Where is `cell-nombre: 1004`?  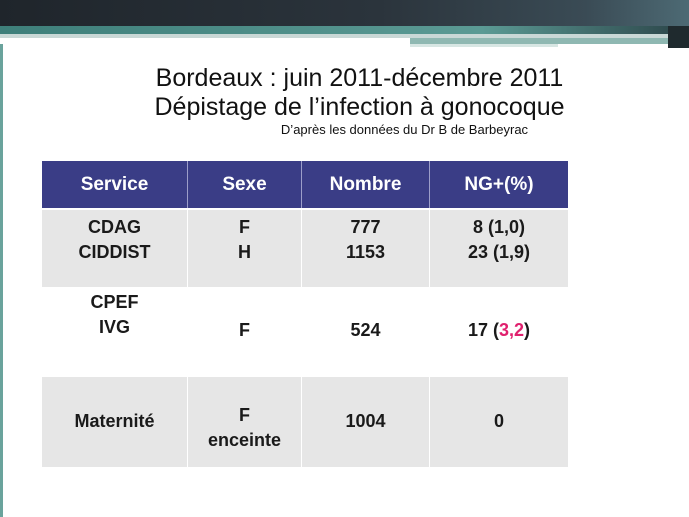 cell-nombre: 1004 is located at coordinates (366, 422).